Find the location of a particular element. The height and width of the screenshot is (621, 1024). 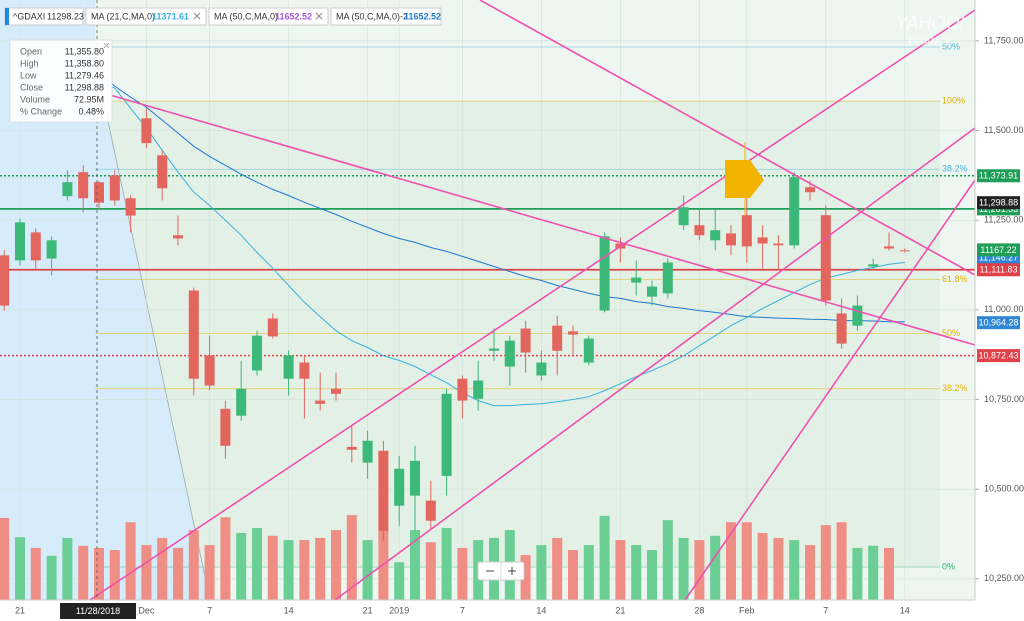

tooltip-box is located at coordinates (61, 81).